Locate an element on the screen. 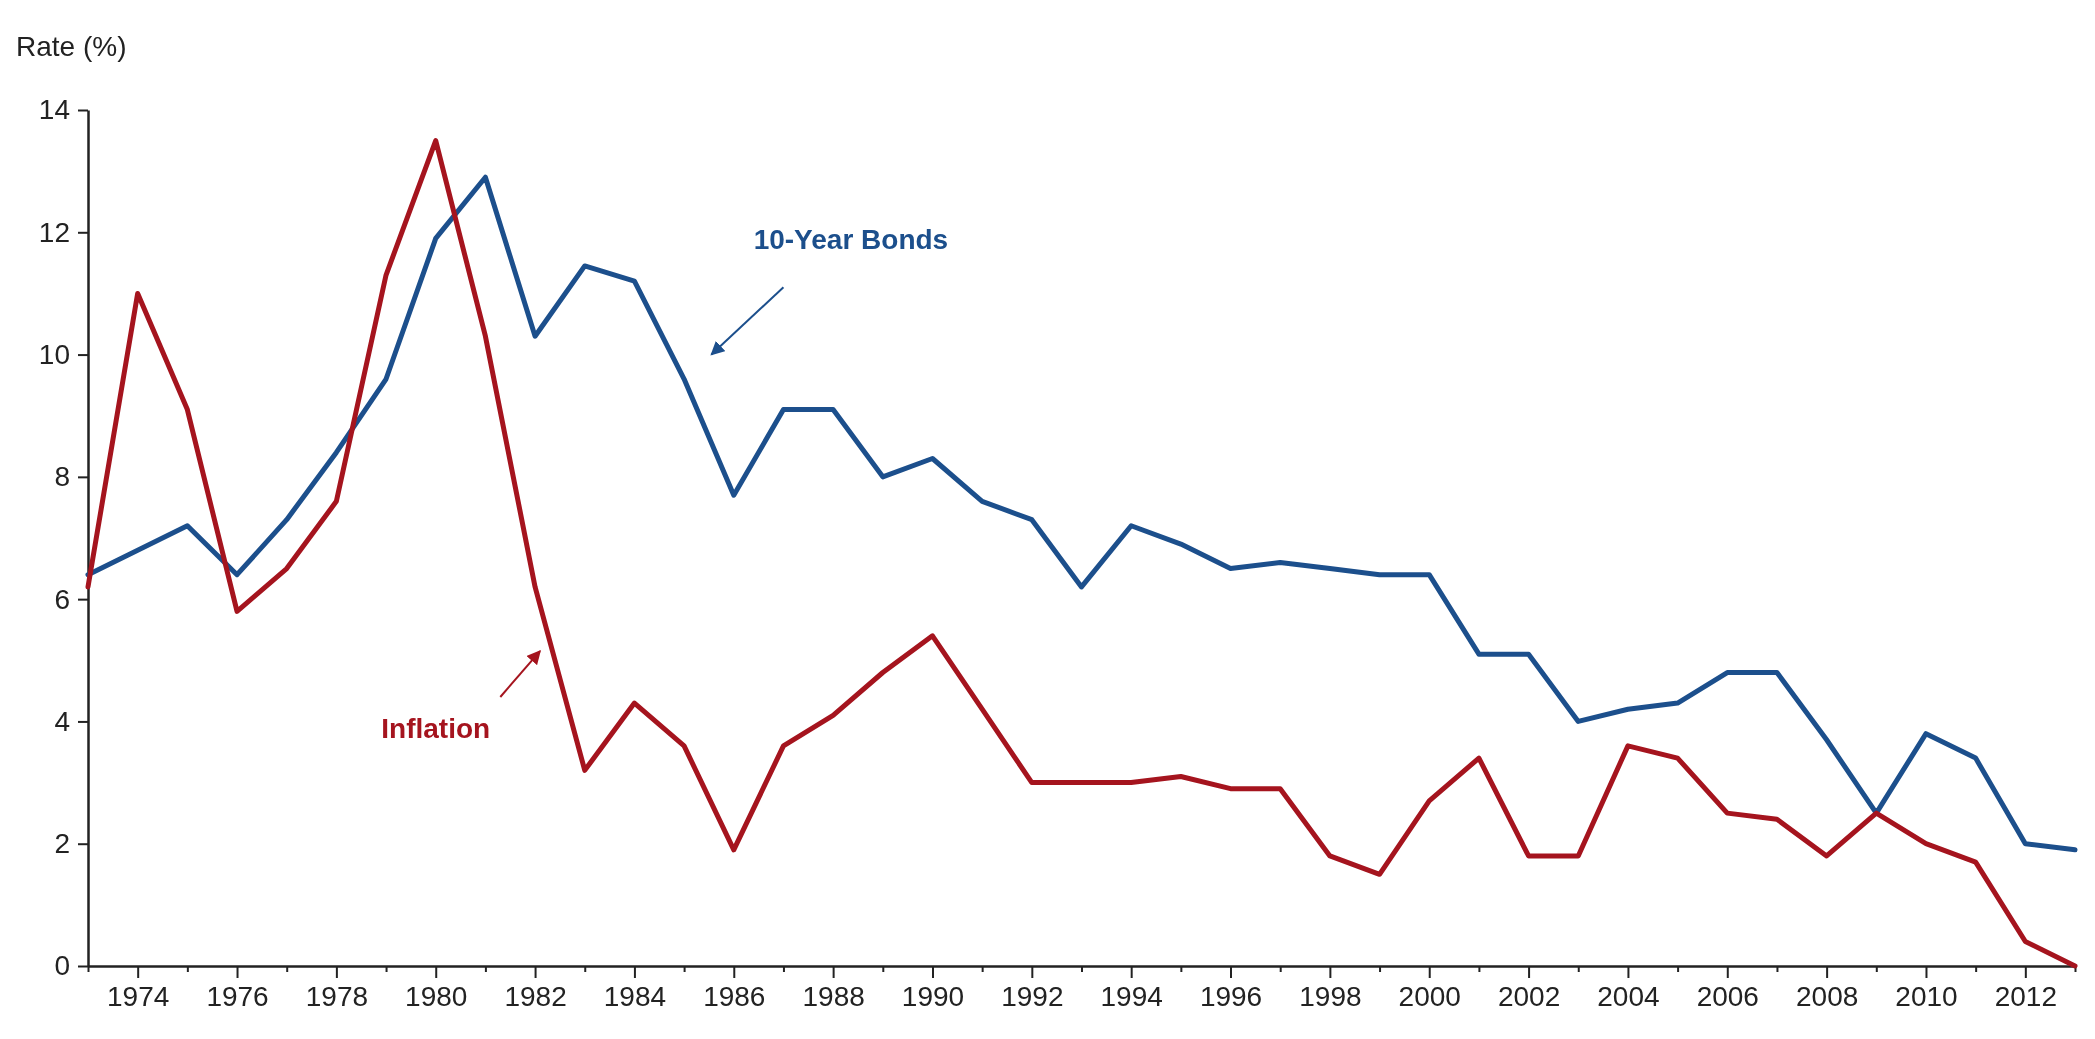 This screenshot has height=1039, width=2095. y-tick-label: 2 is located at coordinates (62, 844).